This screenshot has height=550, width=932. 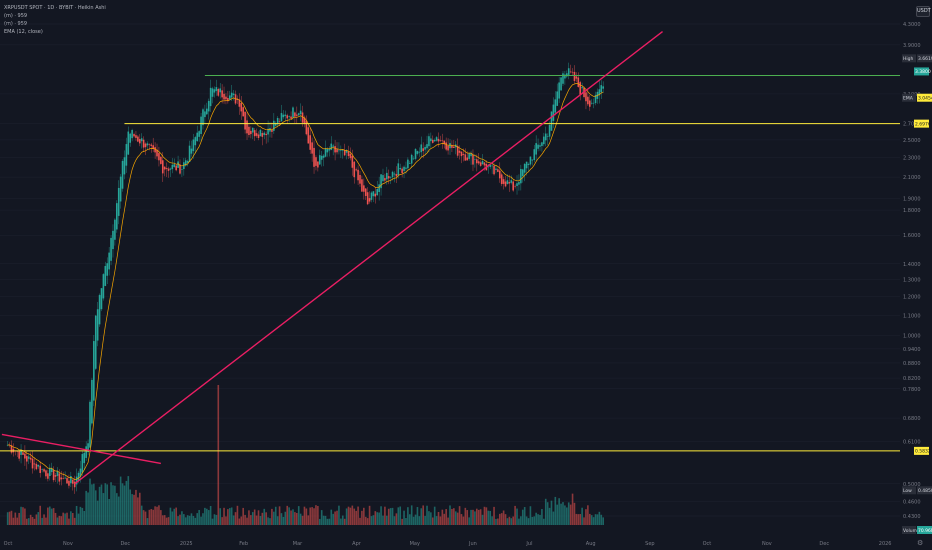 What do you see at coordinates (55, 8) in the screenshot?
I see `symbol-title: XRPUSDT SPOT · 1D · BYBIT · Heikin Ashi` at bounding box center [55, 8].